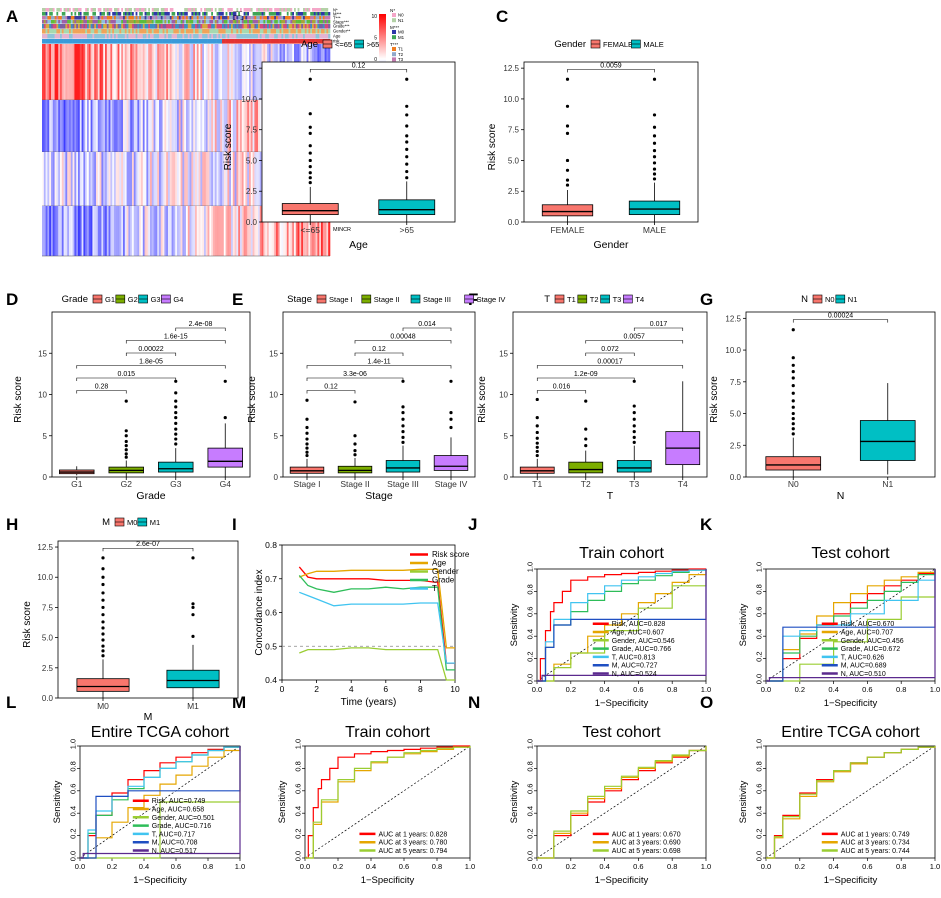  I want to click on x-tick-label: 0.8, so click(672, 689).